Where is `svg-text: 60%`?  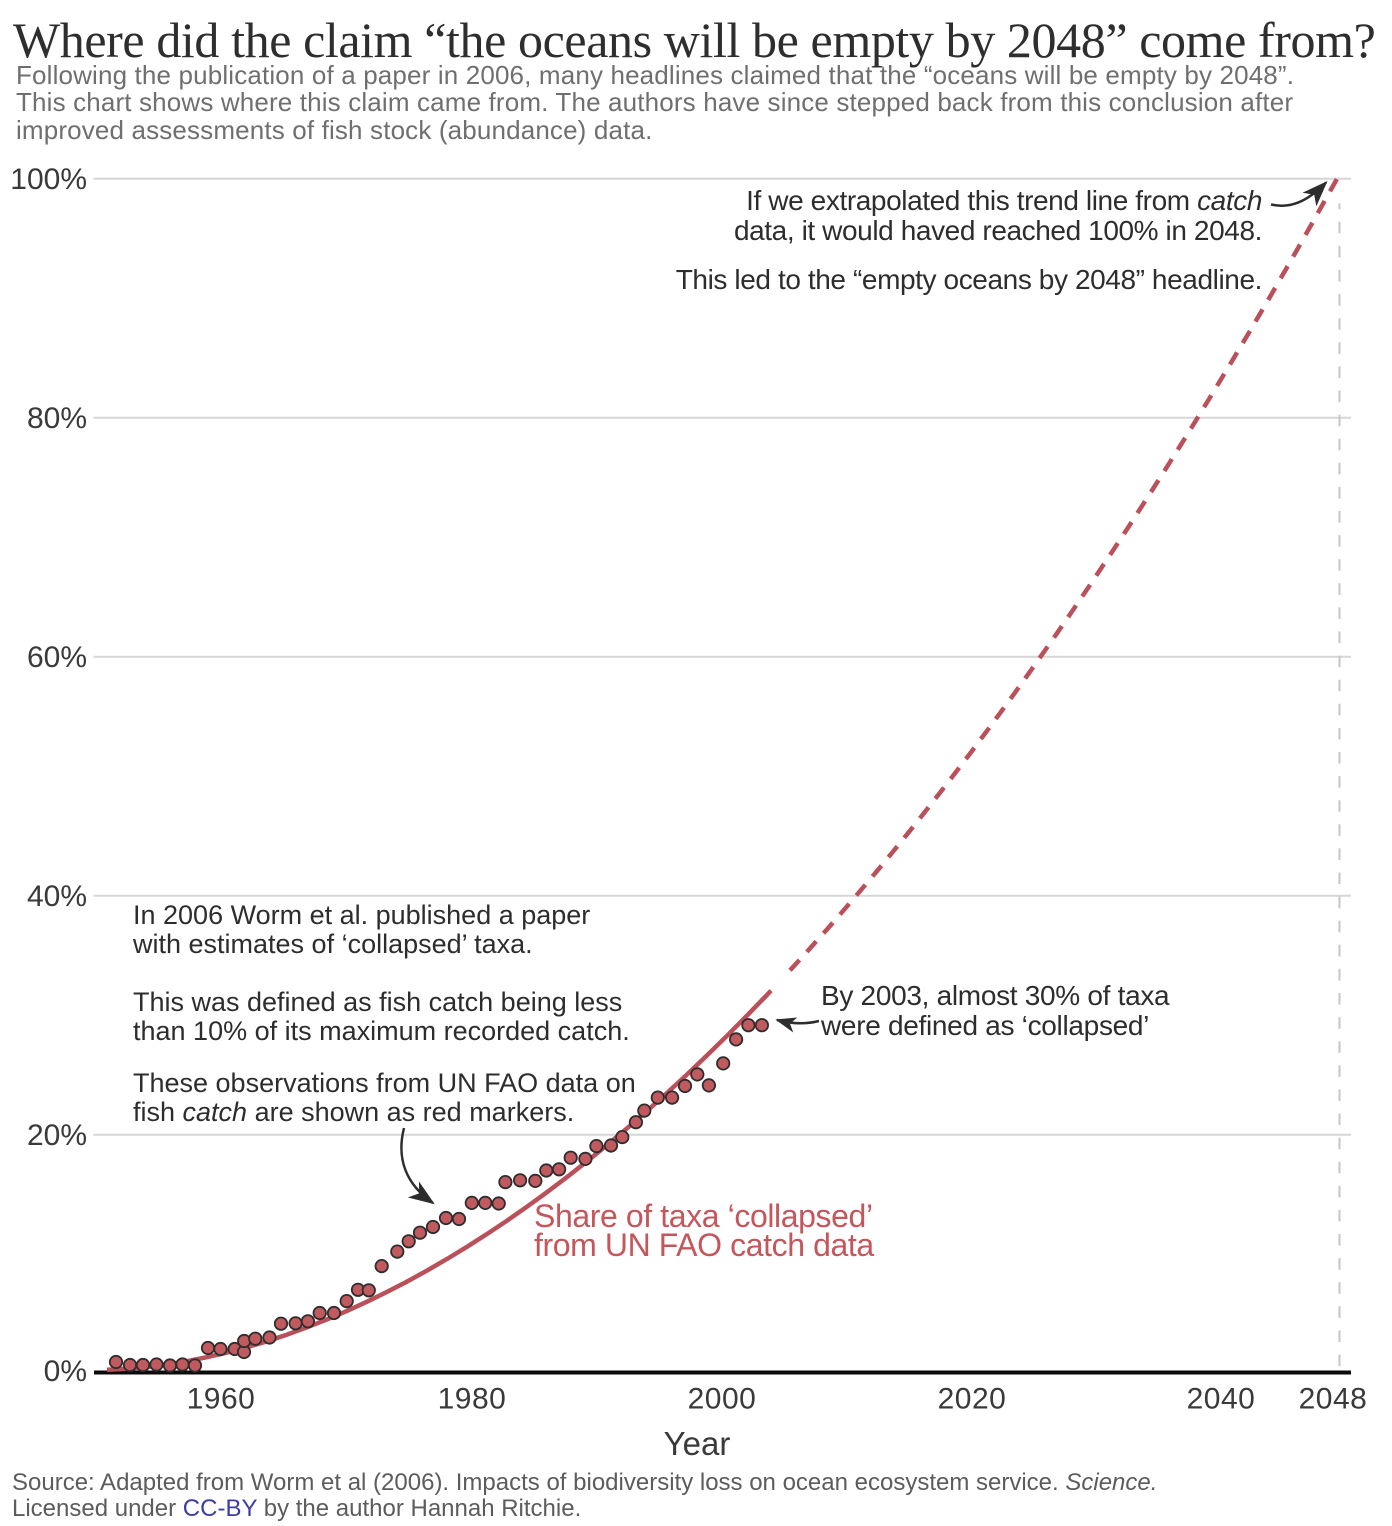 svg-text: 60% is located at coordinates (57, 657).